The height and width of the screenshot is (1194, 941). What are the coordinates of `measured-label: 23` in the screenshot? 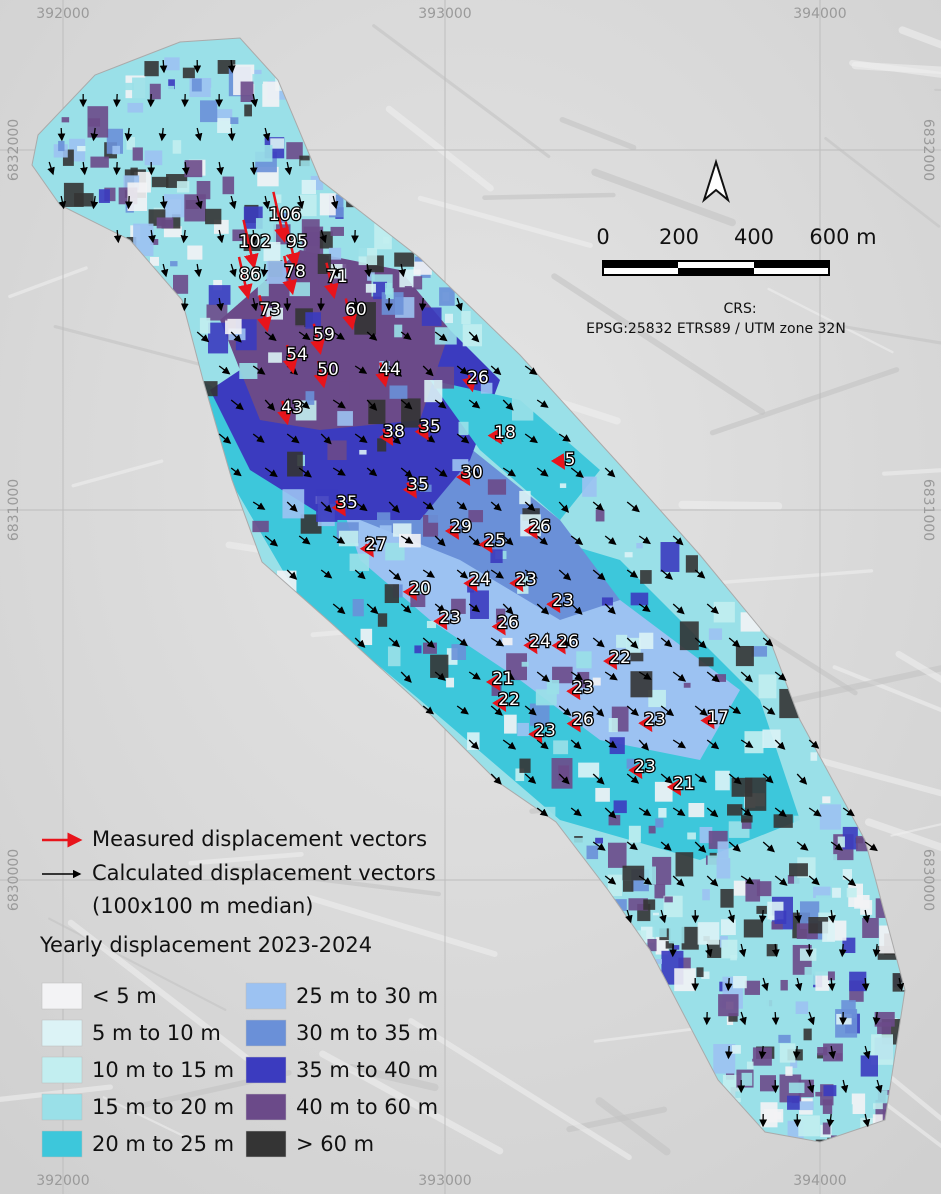 It's located at (655, 720).